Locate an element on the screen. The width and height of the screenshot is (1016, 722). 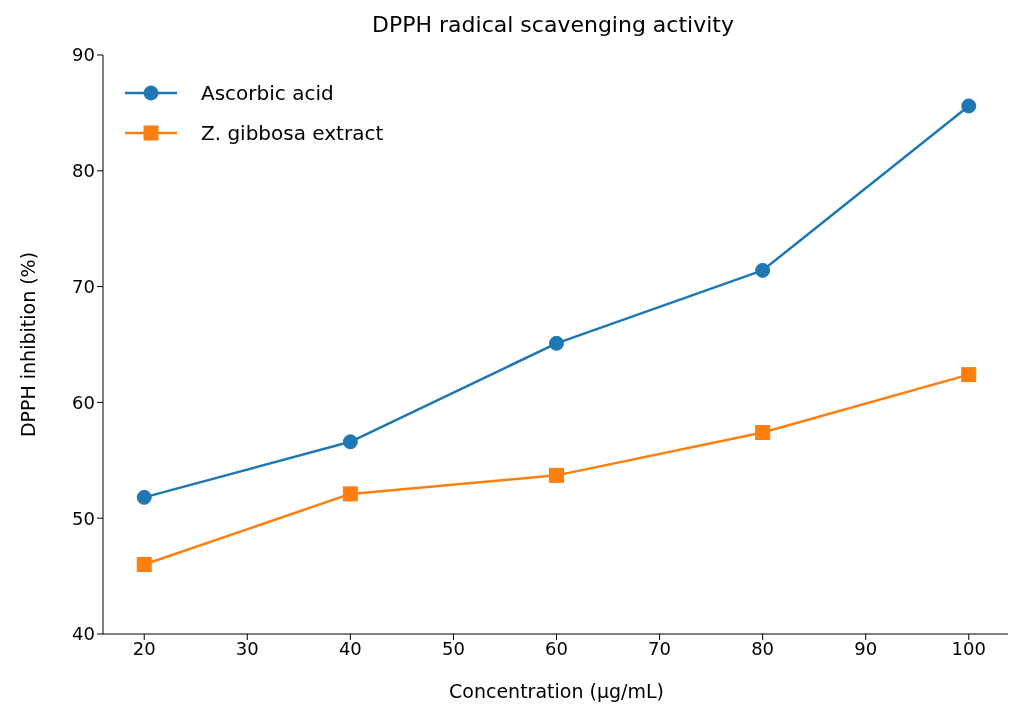
x-tick-label: 60 is located at coordinates (556, 648).